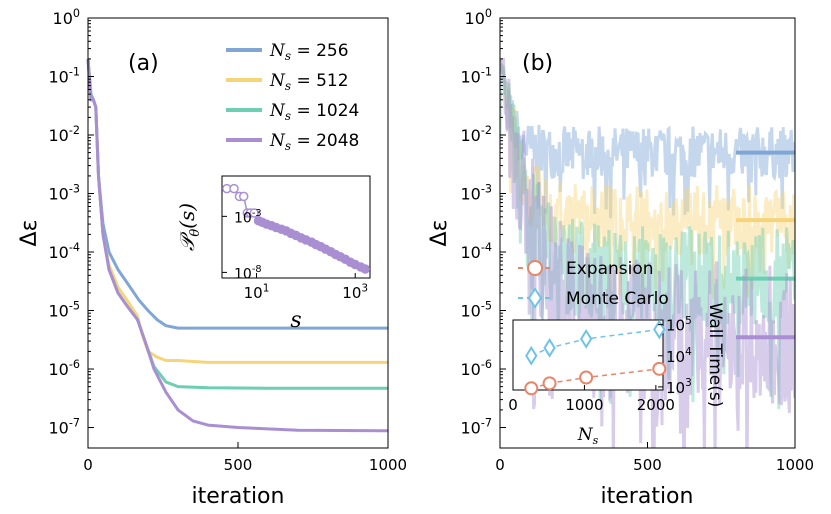 The image size is (831, 514). Describe the element at coordinates (593, 284) in the screenshot. I see `panel-b-legend: Expansion Monte Carlo` at that location.